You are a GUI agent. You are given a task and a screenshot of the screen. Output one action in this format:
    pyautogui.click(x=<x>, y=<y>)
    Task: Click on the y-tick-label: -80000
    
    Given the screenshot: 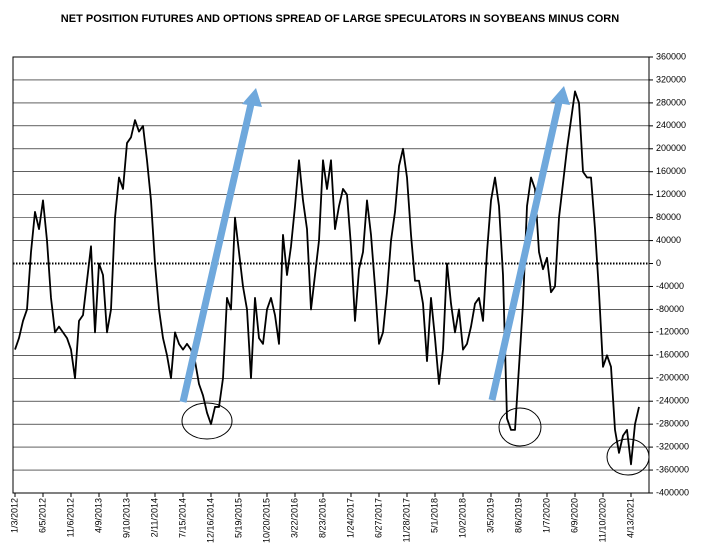 What is the action you would take?
    pyautogui.click(x=670, y=309)
    